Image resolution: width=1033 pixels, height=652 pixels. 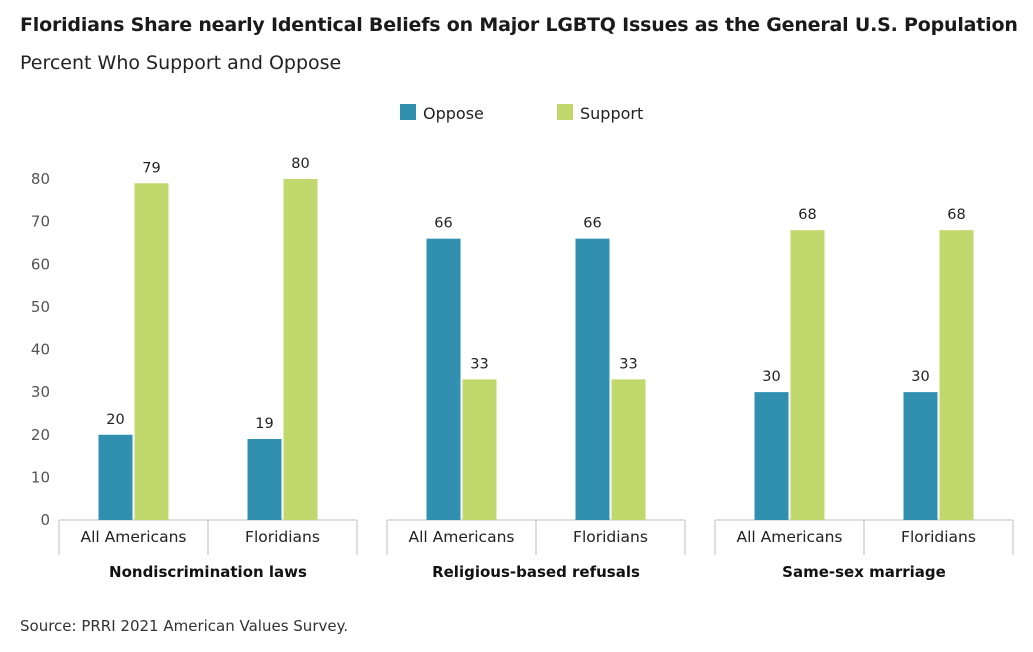 What do you see at coordinates (45, 520) in the screenshot?
I see `y-tick-label: 0` at bounding box center [45, 520].